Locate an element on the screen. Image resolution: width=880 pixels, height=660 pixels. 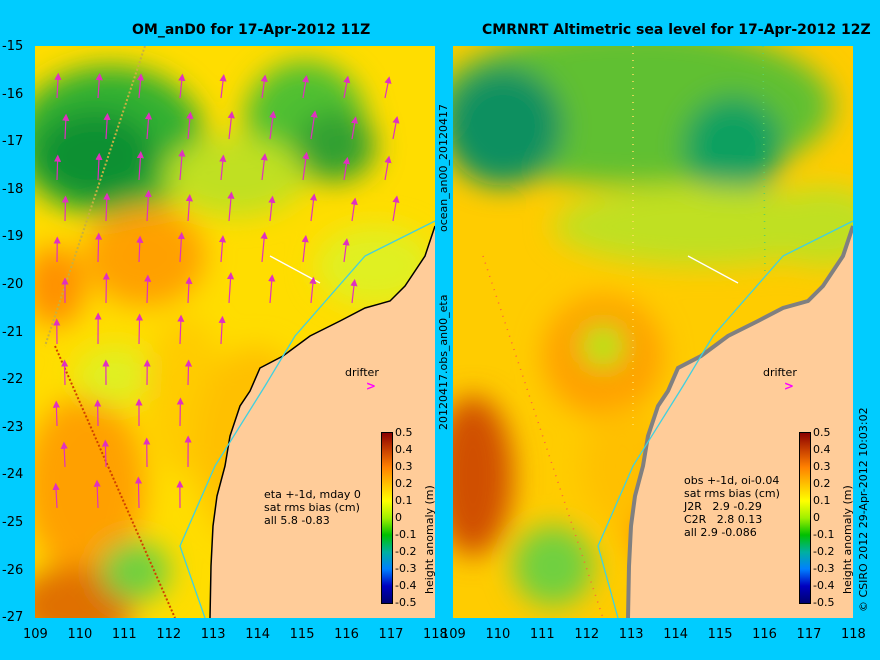
lat-tick-label: -27 is located at coordinates (13, 618).